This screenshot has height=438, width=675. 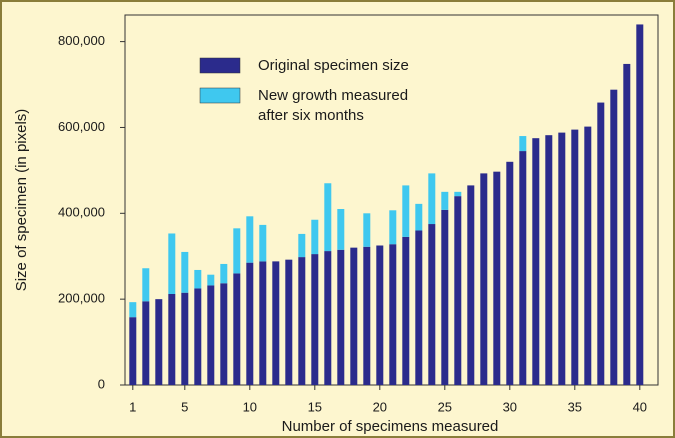 I want to click on y-tick-label: 600,000, so click(x=81, y=126).